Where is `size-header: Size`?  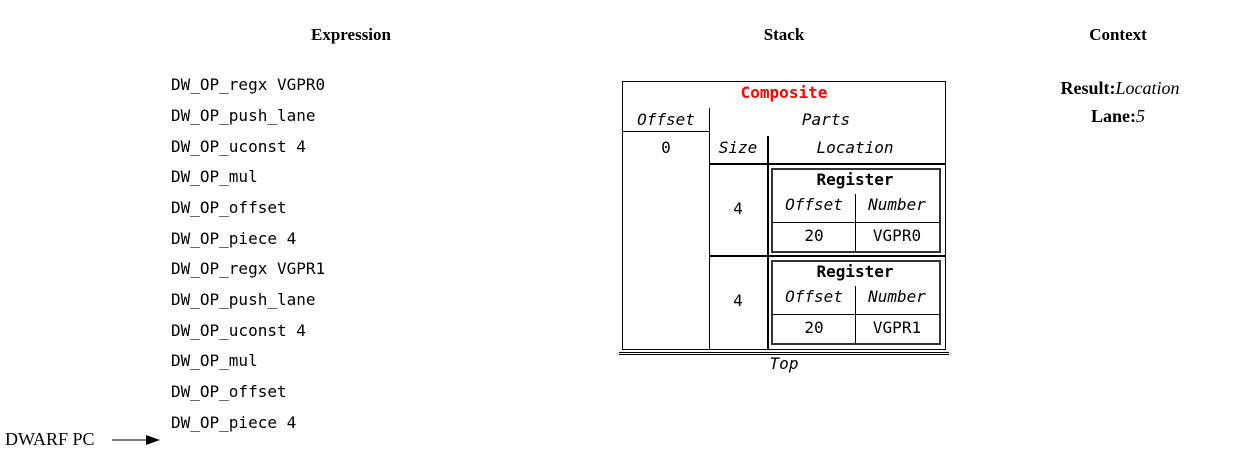
size-header: Size is located at coordinates (738, 147).